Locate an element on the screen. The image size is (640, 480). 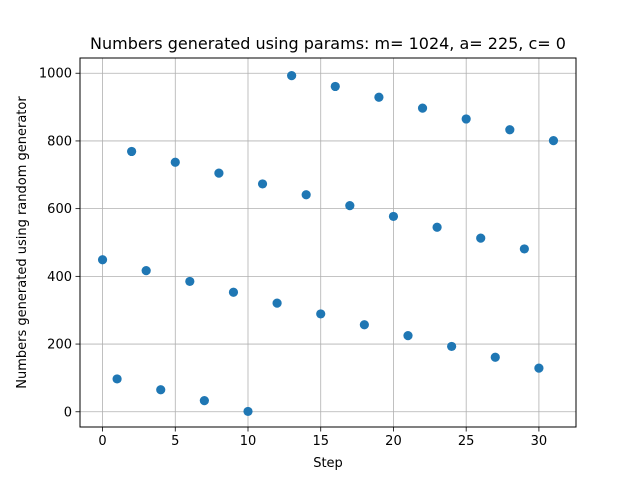
y-axis-label: Numbers generated using random generator is located at coordinates (22, 242).